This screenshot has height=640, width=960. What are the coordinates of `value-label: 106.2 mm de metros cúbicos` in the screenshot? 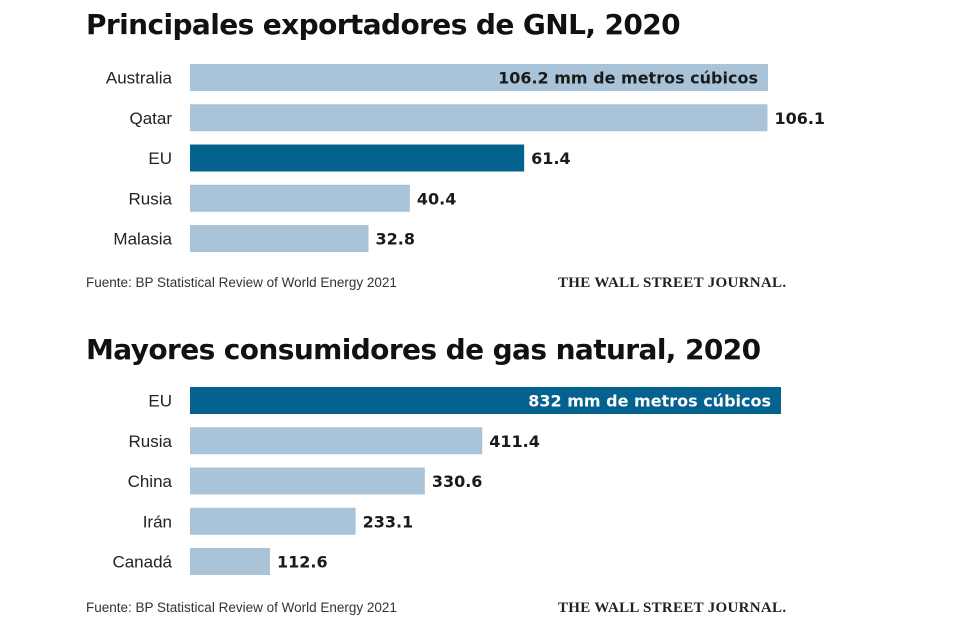 It's located at (628, 78).